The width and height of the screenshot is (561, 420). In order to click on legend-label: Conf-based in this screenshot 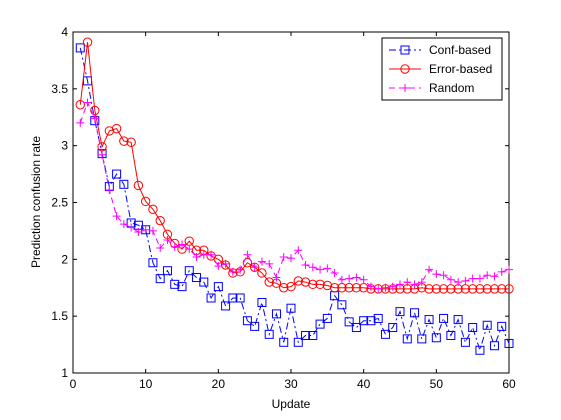, I will do `click(460, 50)`.